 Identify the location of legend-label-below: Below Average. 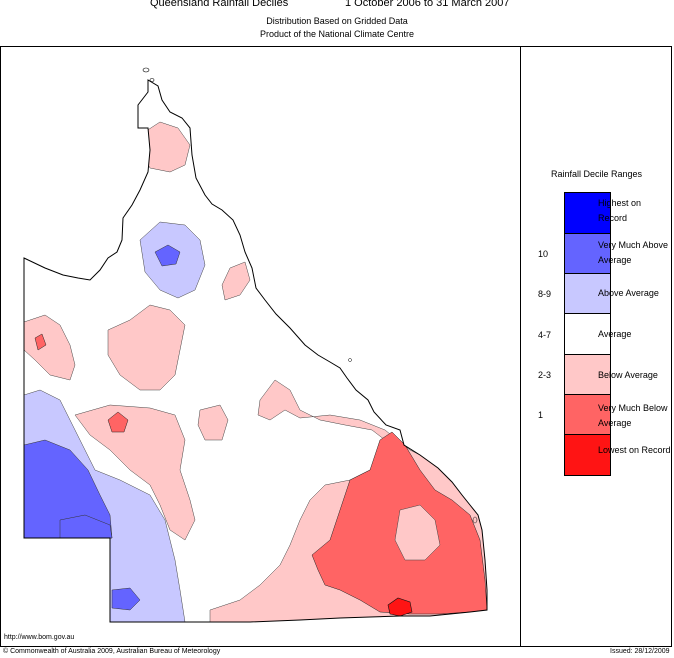
(628, 375).